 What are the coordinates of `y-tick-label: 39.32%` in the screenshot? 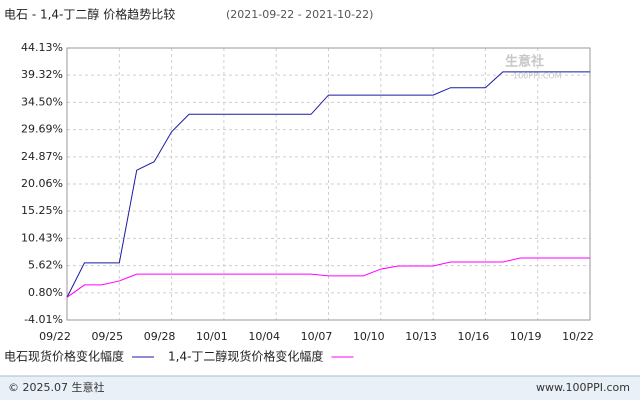 It's located at (42, 74).